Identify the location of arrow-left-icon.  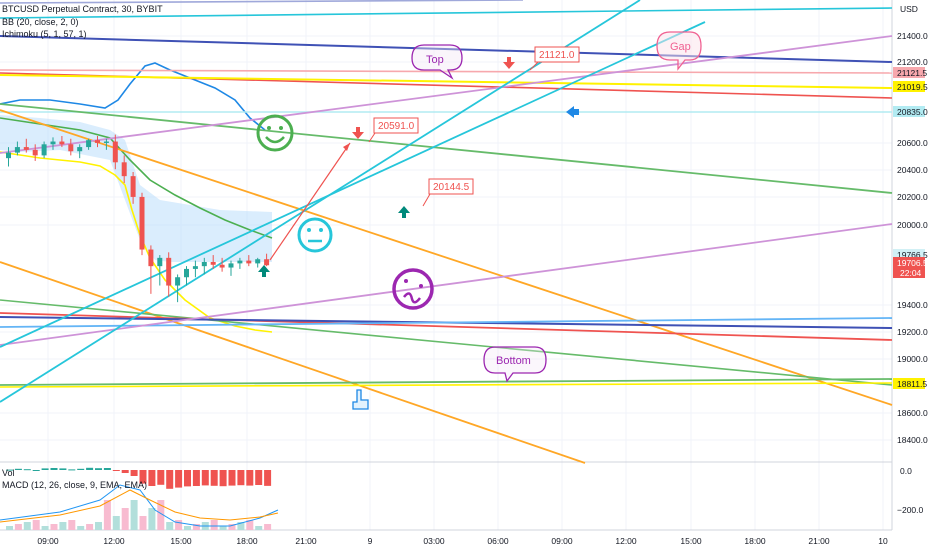
(572, 112).